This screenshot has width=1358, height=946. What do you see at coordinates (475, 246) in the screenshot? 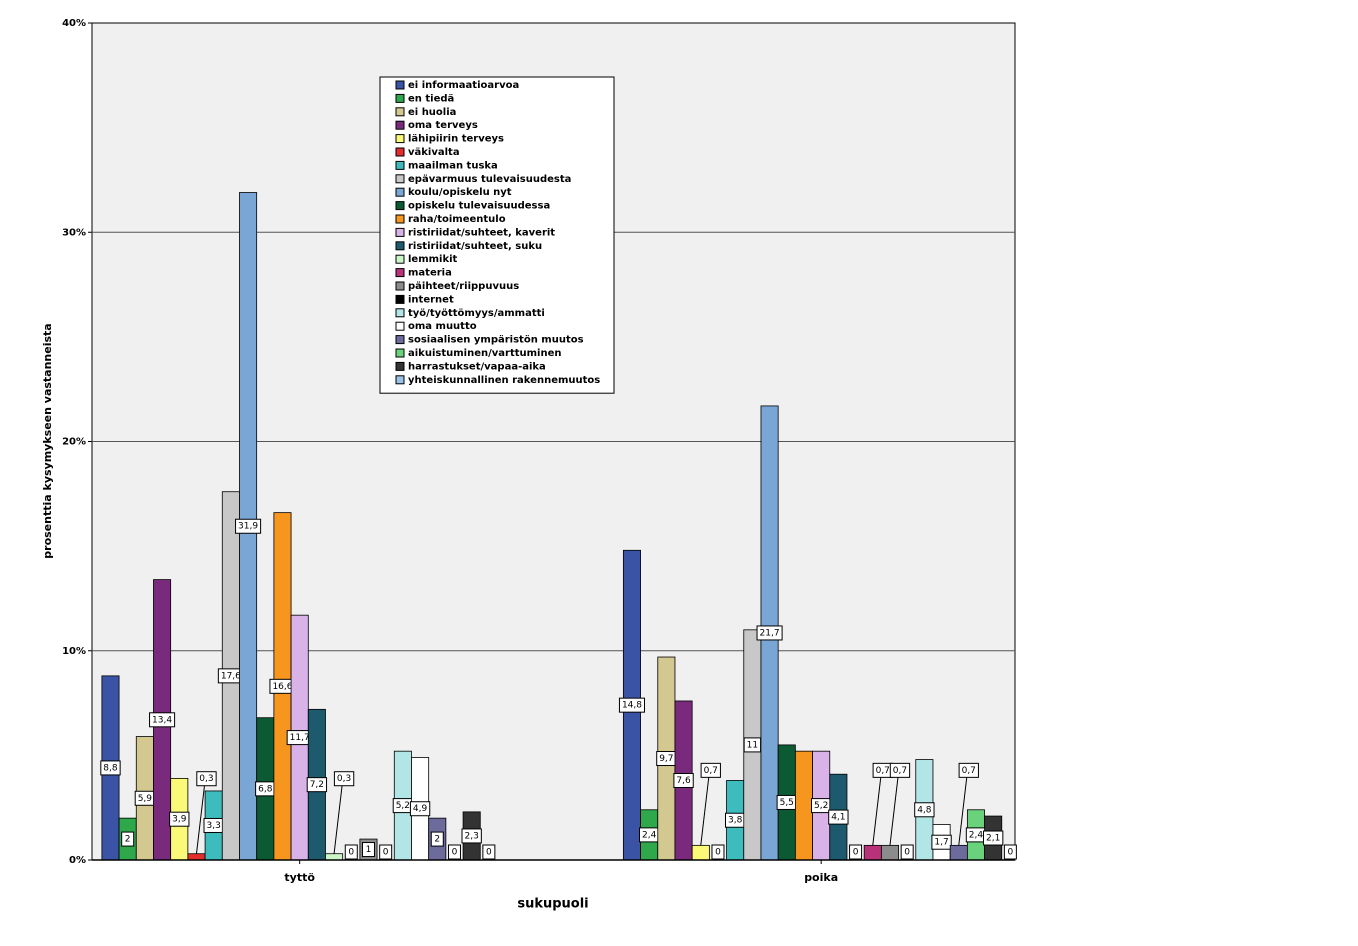
I see `legend-label: ristiriidat/suhteet, suku` at bounding box center [475, 246].